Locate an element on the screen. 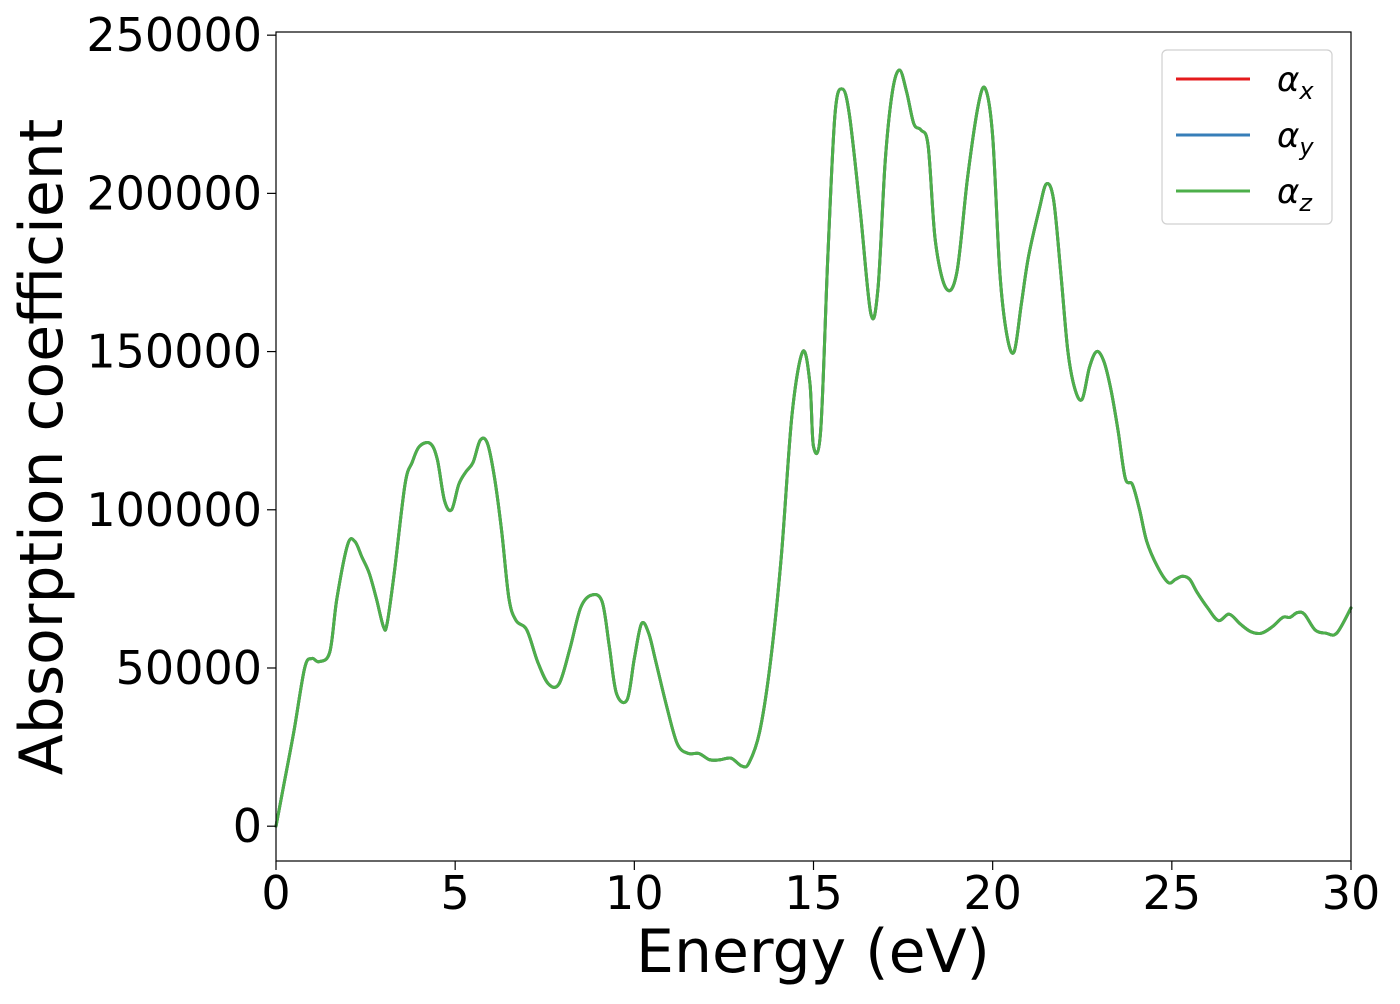  x-tick-label: 15 is located at coordinates (813, 893).